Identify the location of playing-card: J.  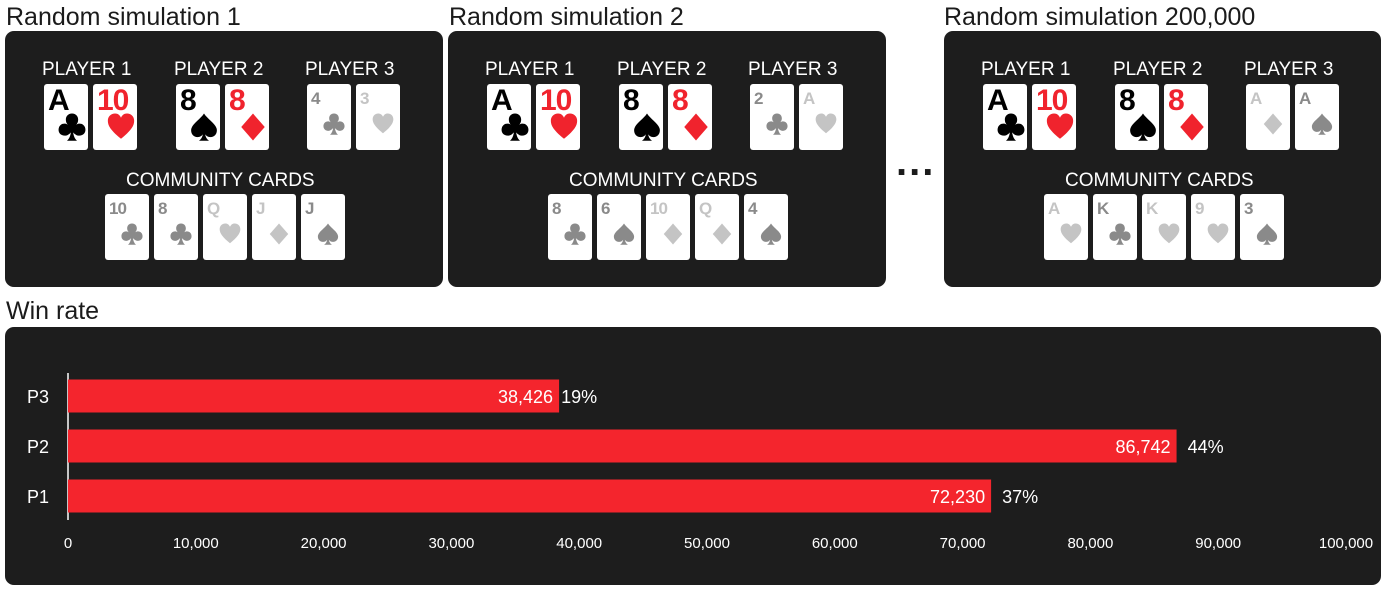
(323, 227).